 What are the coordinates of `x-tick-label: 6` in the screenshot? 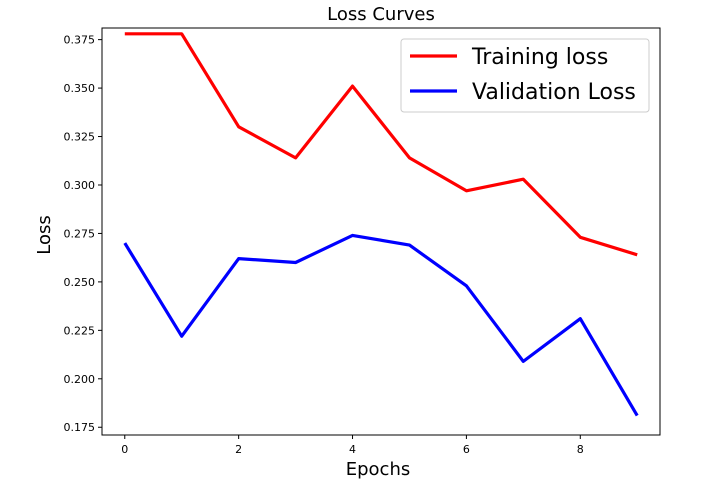 It's located at (466, 449).